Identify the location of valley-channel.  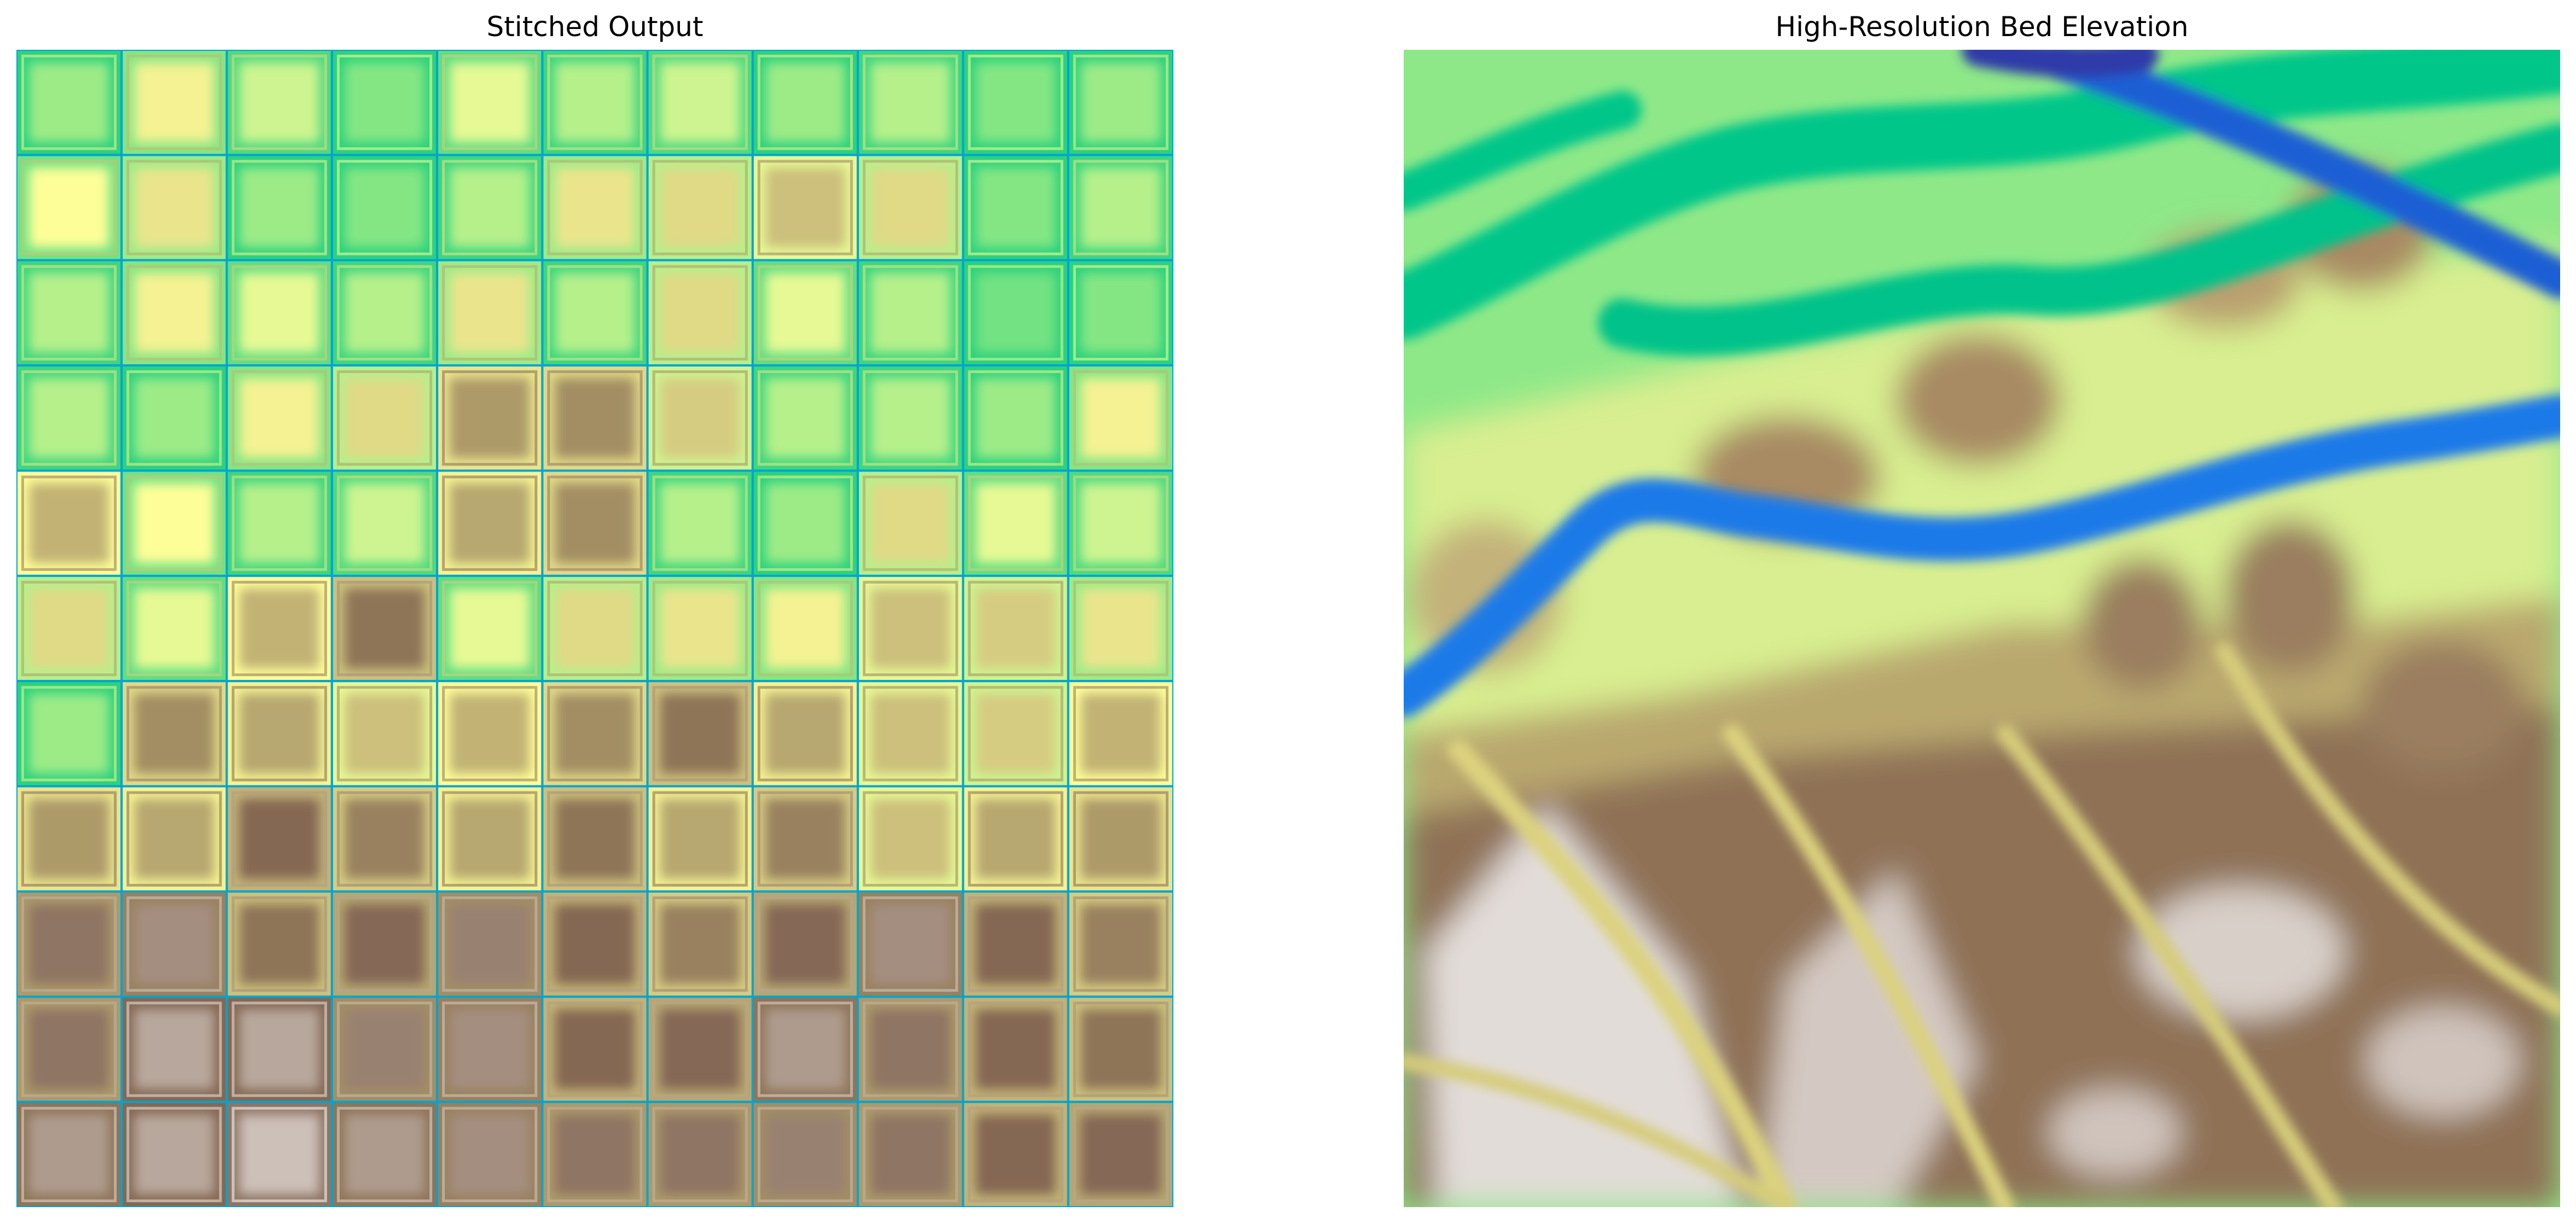
(2079, 240).